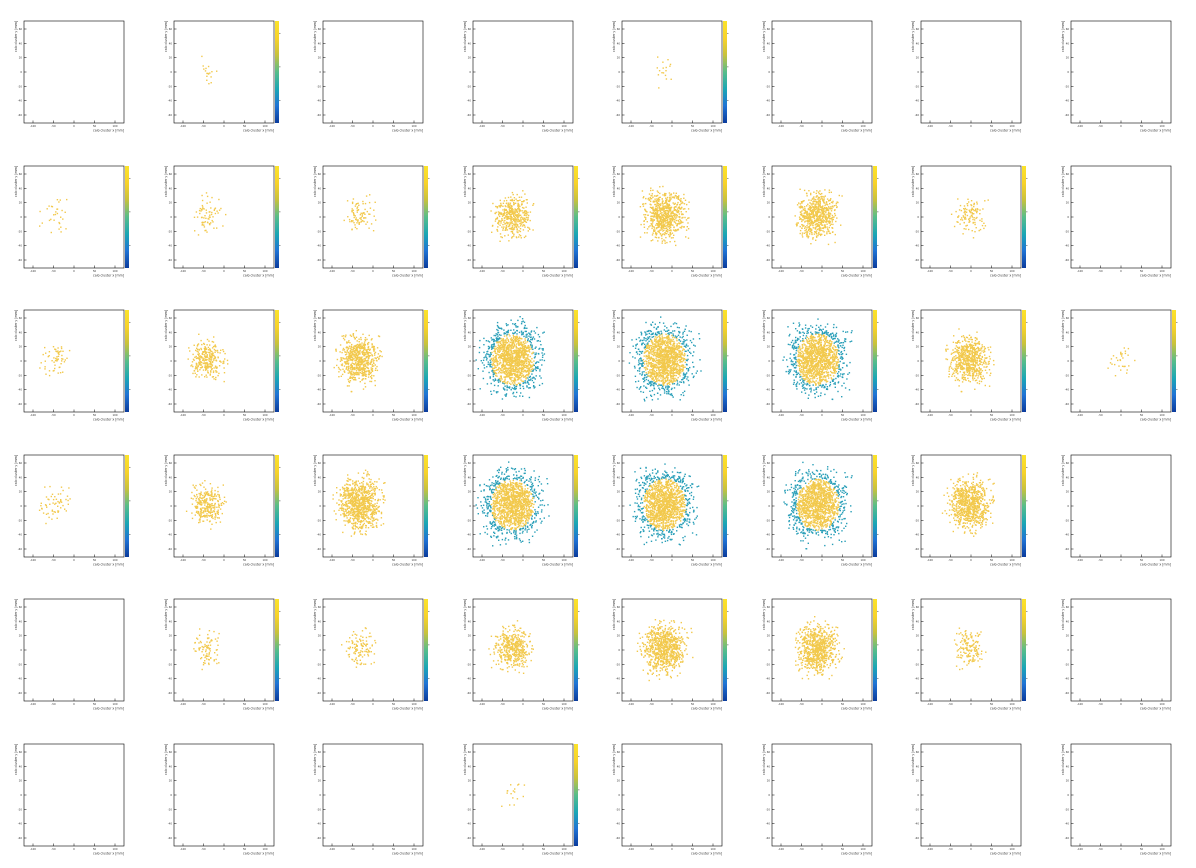 The width and height of the screenshot is (1196, 868). Describe the element at coordinates (465, 36) in the screenshot. I see `y-axis-label: calo cluster y [mm]` at that location.